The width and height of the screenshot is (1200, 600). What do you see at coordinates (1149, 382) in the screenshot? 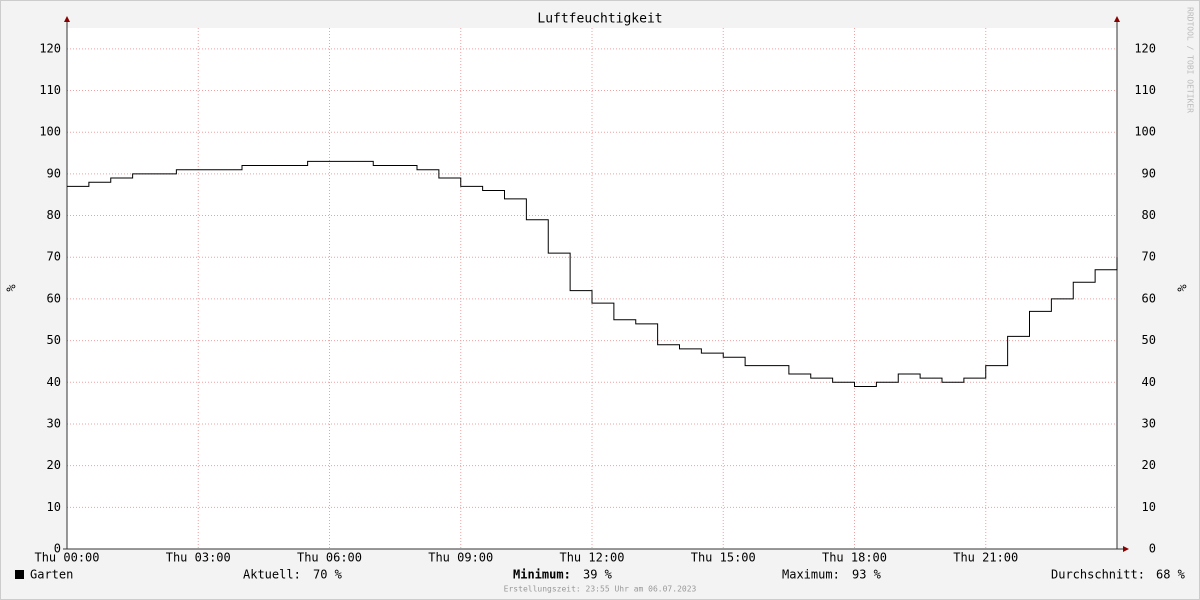
I see `y2-tick-label: 40` at bounding box center [1149, 382].